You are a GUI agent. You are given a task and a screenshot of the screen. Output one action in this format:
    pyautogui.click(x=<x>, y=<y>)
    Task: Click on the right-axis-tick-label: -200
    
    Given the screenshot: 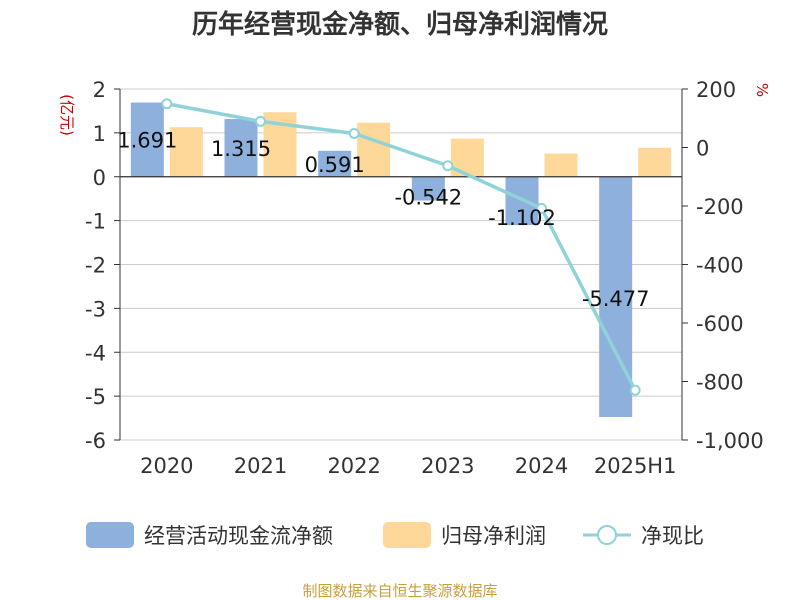 What is the action you would take?
    pyautogui.click(x=720, y=207)
    